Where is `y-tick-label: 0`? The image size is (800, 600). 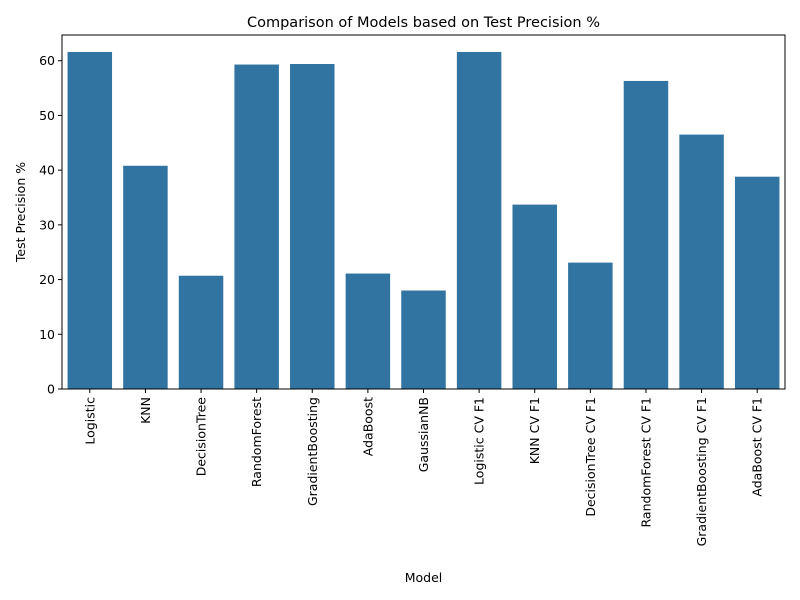 y-tick-label: 0 is located at coordinates (51, 389).